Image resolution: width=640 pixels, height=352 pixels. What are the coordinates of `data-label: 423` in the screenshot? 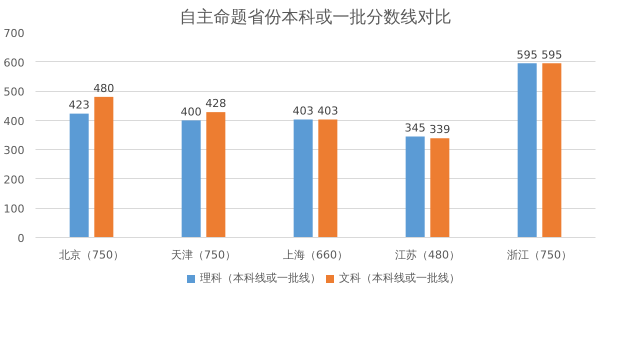 It's located at (79, 105).